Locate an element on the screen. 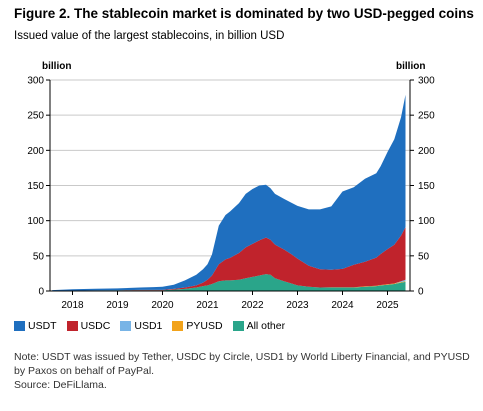  y-tick-labels-right: 0 50 100 150 200 250 300 is located at coordinates (426, 187).